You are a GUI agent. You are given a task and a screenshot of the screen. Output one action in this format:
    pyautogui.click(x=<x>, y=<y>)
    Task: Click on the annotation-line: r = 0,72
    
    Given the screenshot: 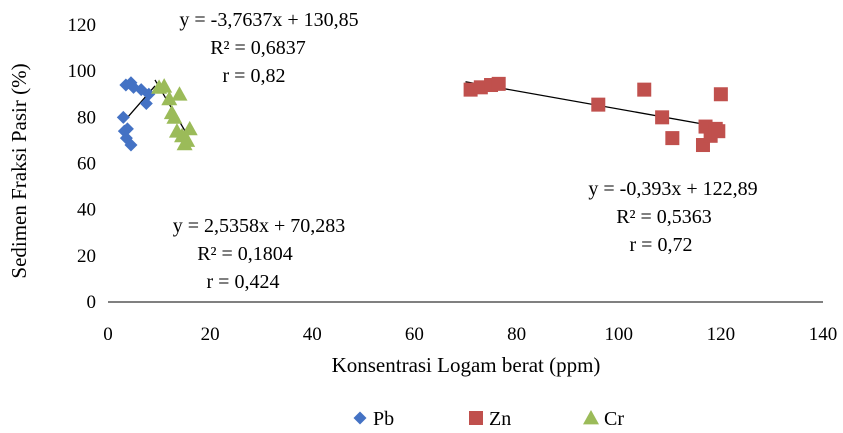 What is the action you would take?
    pyautogui.click(x=661, y=245)
    